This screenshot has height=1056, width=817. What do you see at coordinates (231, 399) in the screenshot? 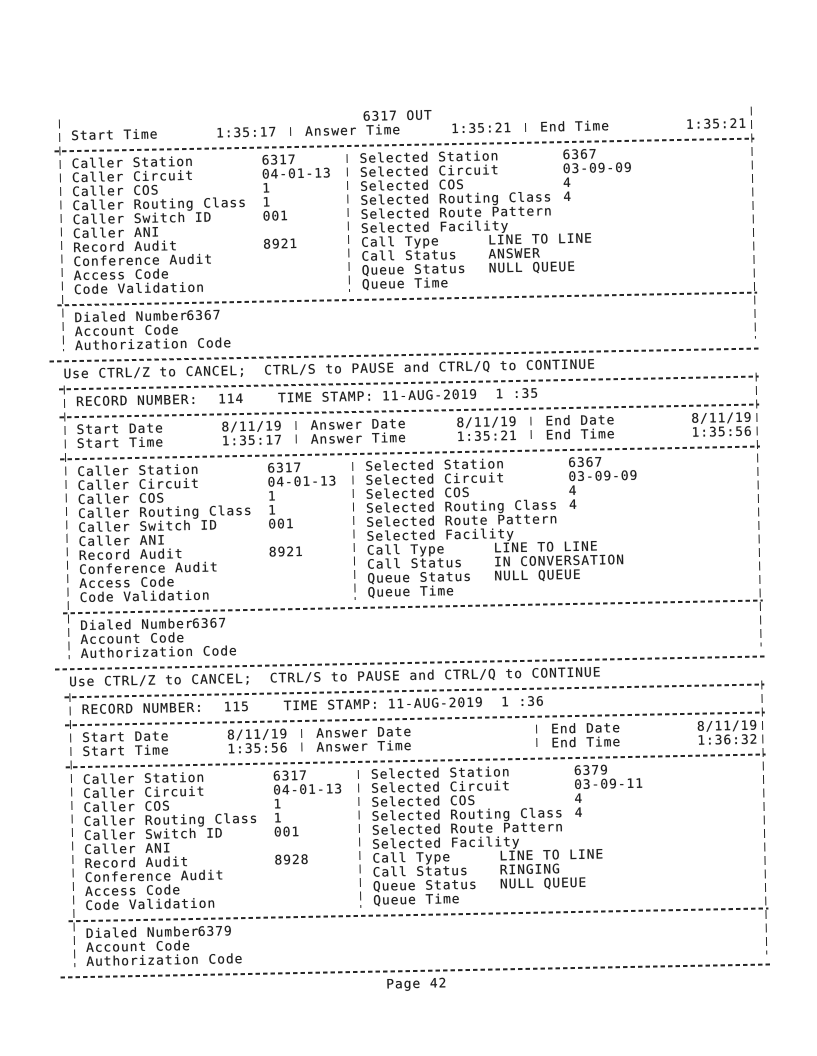
I see `record-number-value: 114` at bounding box center [231, 399].